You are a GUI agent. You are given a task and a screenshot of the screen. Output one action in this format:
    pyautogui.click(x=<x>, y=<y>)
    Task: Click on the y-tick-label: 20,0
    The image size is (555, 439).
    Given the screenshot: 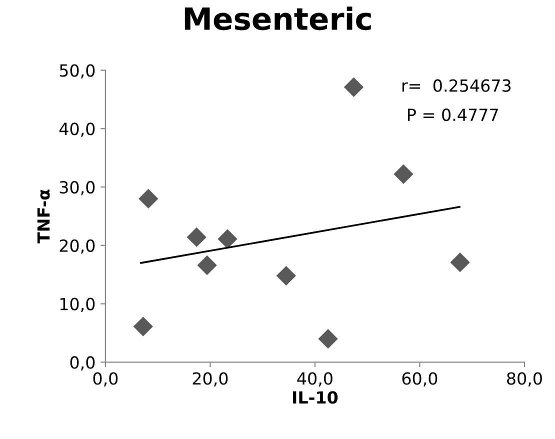 What is the action you would take?
    pyautogui.click(x=77, y=246)
    